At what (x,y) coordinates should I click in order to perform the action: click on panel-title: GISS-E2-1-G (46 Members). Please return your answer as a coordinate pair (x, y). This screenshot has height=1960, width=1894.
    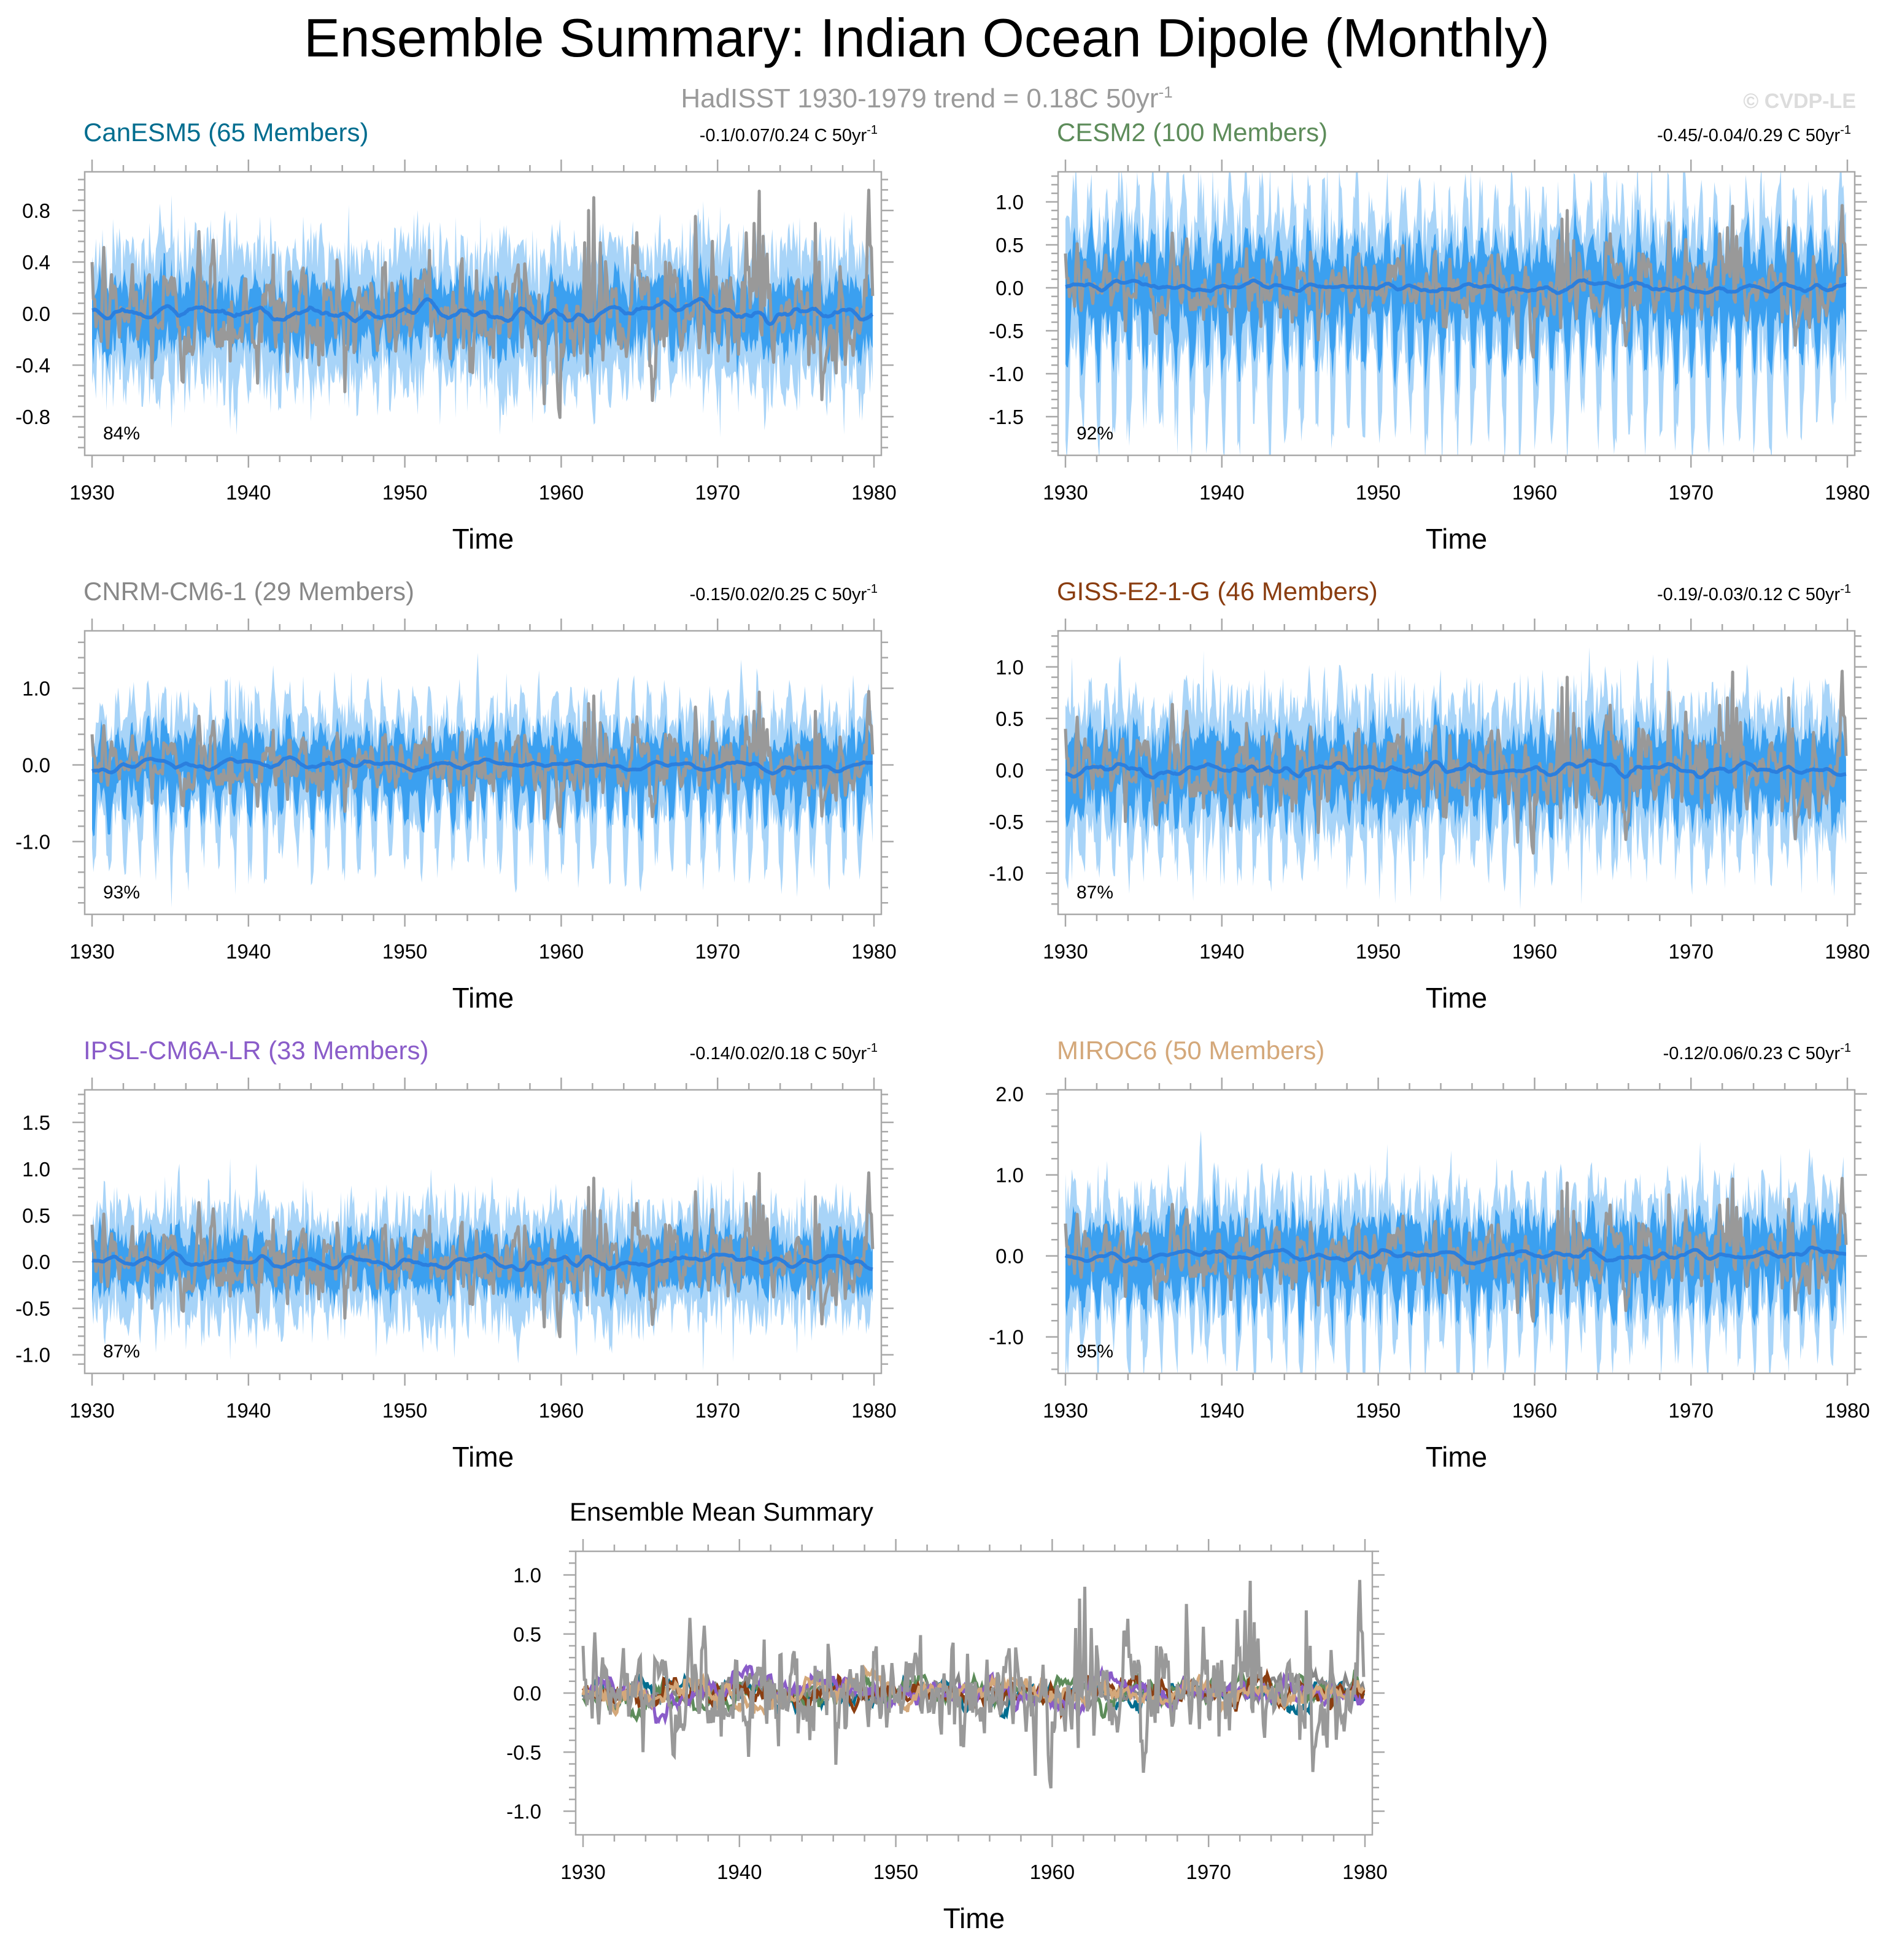
    Looking at the image, I should click on (1217, 591).